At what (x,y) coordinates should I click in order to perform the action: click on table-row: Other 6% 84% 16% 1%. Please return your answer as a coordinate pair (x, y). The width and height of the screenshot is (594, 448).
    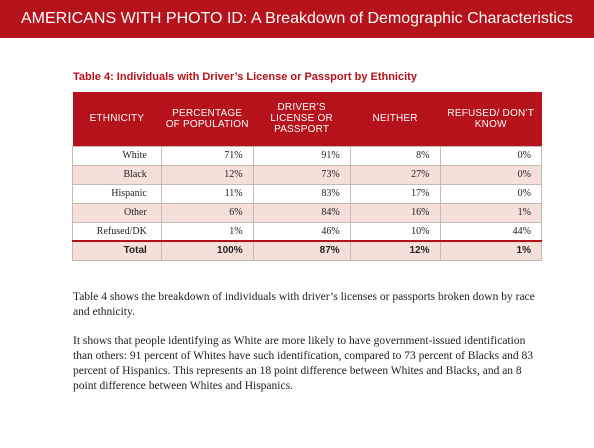
    Looking at the image, I should click on (307, 212).